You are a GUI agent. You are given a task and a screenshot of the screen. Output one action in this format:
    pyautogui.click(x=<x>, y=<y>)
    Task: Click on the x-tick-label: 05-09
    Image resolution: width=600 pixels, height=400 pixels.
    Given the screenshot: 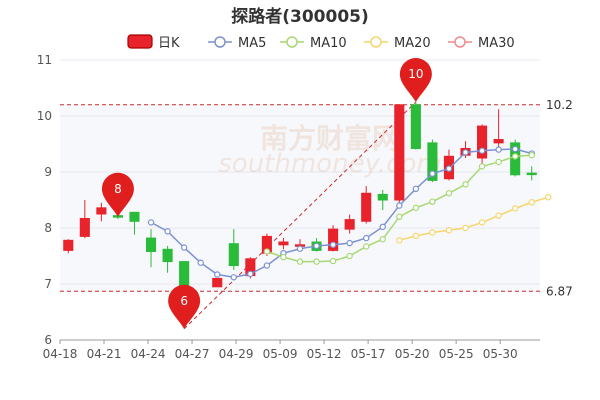 What is the action you would take?
    pyautogui.click(x=280, y=354)
    